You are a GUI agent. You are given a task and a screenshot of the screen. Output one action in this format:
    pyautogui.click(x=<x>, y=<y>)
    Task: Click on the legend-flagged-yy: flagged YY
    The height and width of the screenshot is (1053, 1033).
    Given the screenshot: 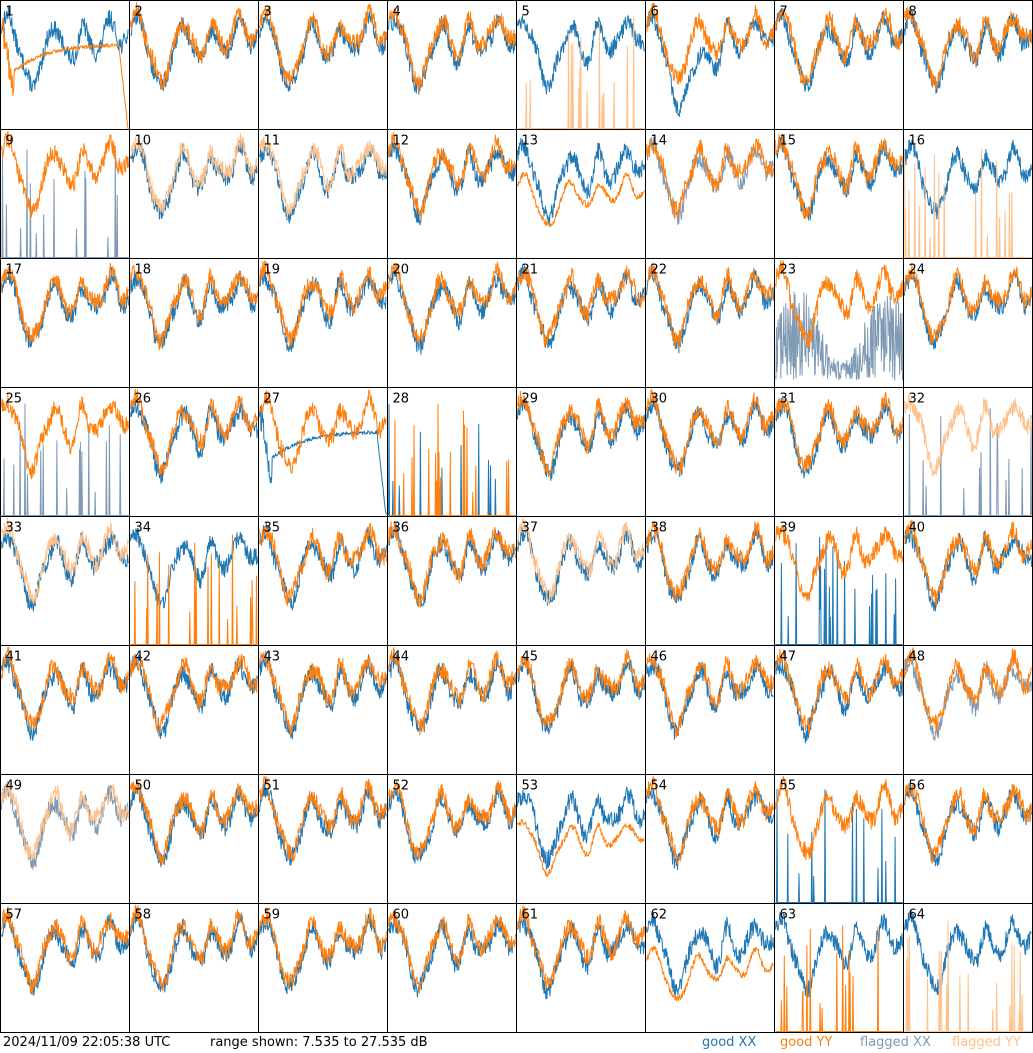 What is the action you would take?
    pyautogui.click(x=986, y=1042)
    